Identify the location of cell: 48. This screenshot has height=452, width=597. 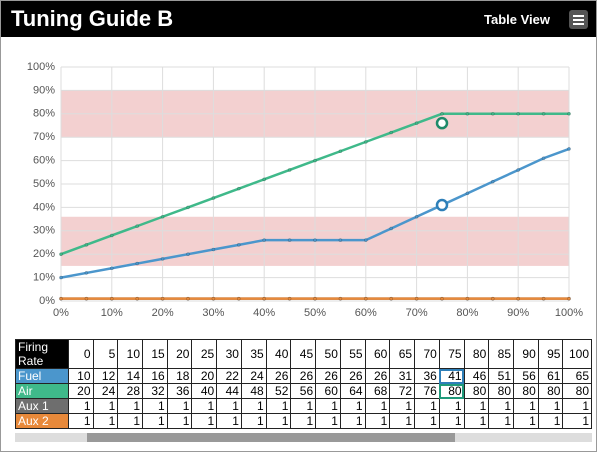
(253, 391).